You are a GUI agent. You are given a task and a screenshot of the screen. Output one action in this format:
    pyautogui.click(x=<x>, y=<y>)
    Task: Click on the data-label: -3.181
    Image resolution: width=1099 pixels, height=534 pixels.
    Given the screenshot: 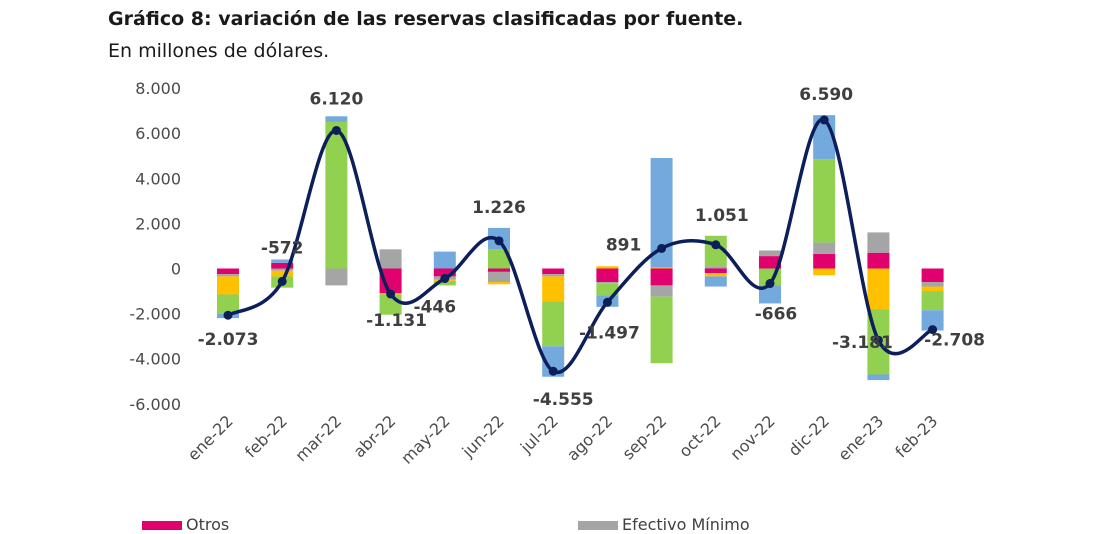 What is the action you would take?
    pyautogui.click(x=862, y=343)
    